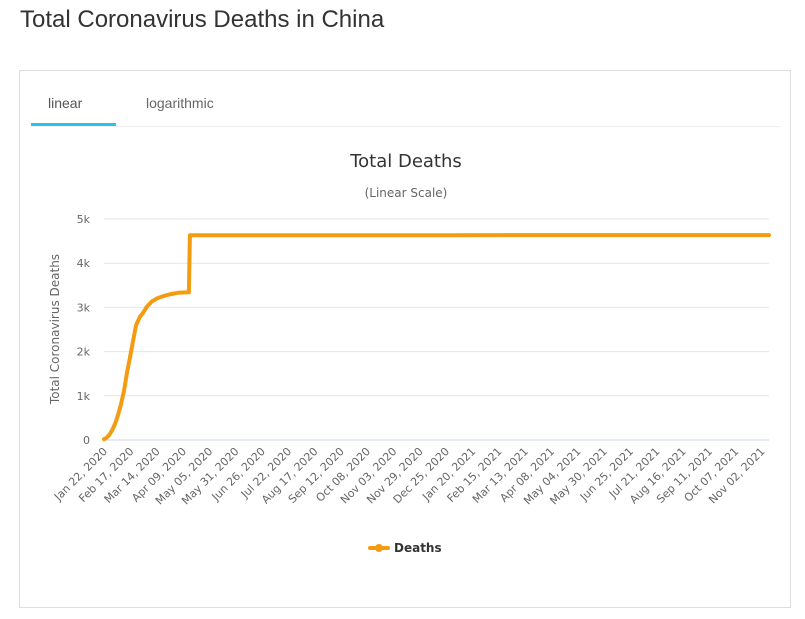 The image size is (805, 619). I want to click on y-tick-label: 4k, so click(84, 263).